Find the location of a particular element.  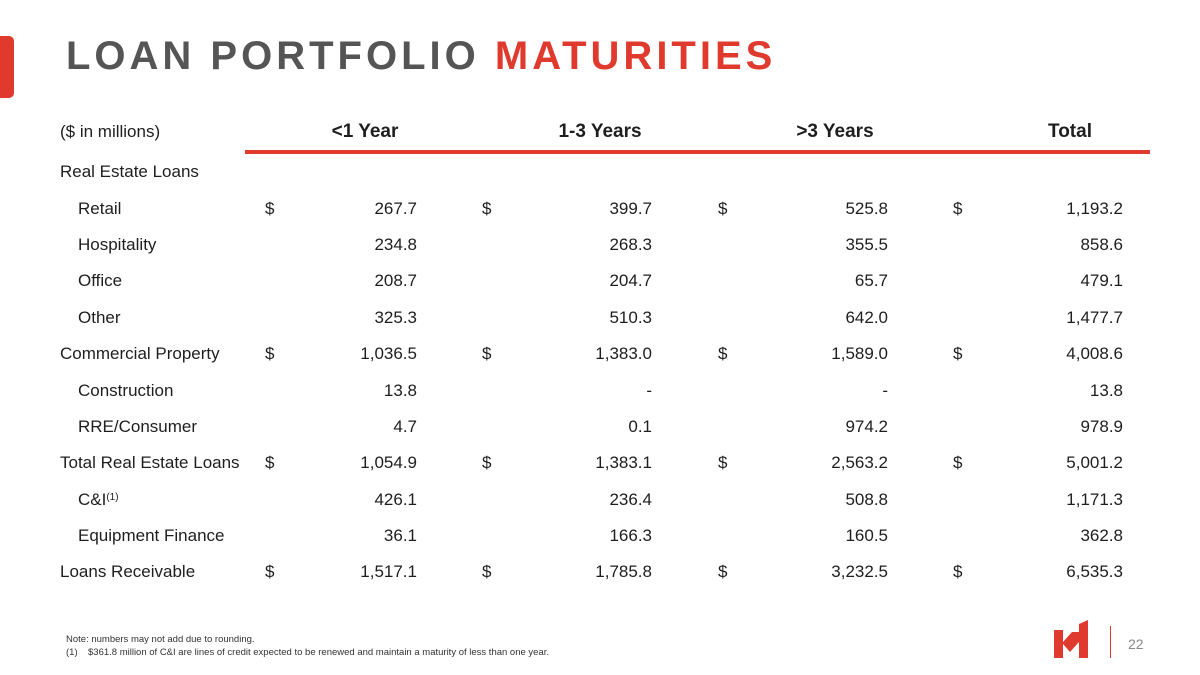

cell-value: 166.3 is located at coordinates (630, 536).